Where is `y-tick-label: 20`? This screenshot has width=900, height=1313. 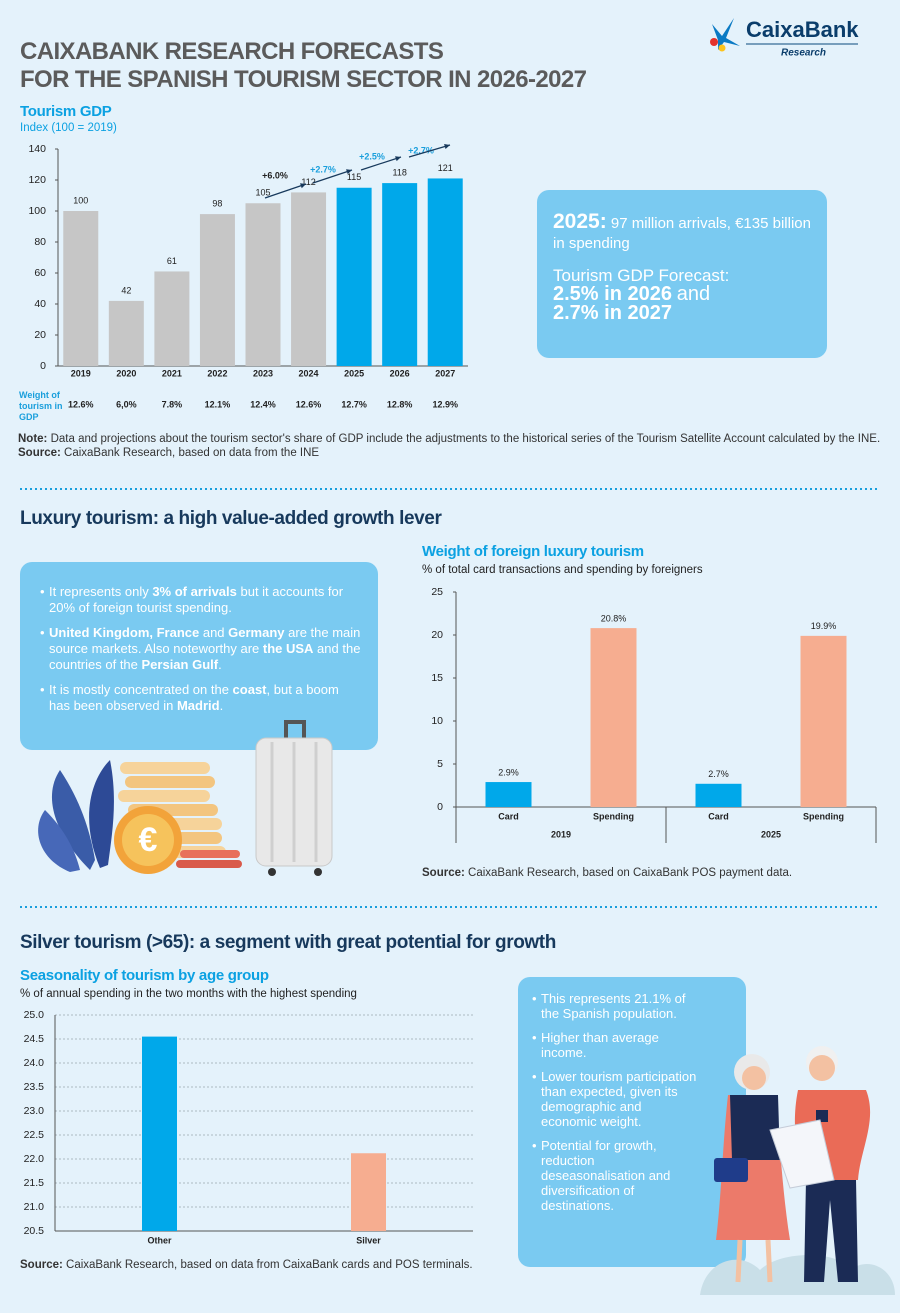
y-tick-label: 20 is located at coordinates (40, 335).